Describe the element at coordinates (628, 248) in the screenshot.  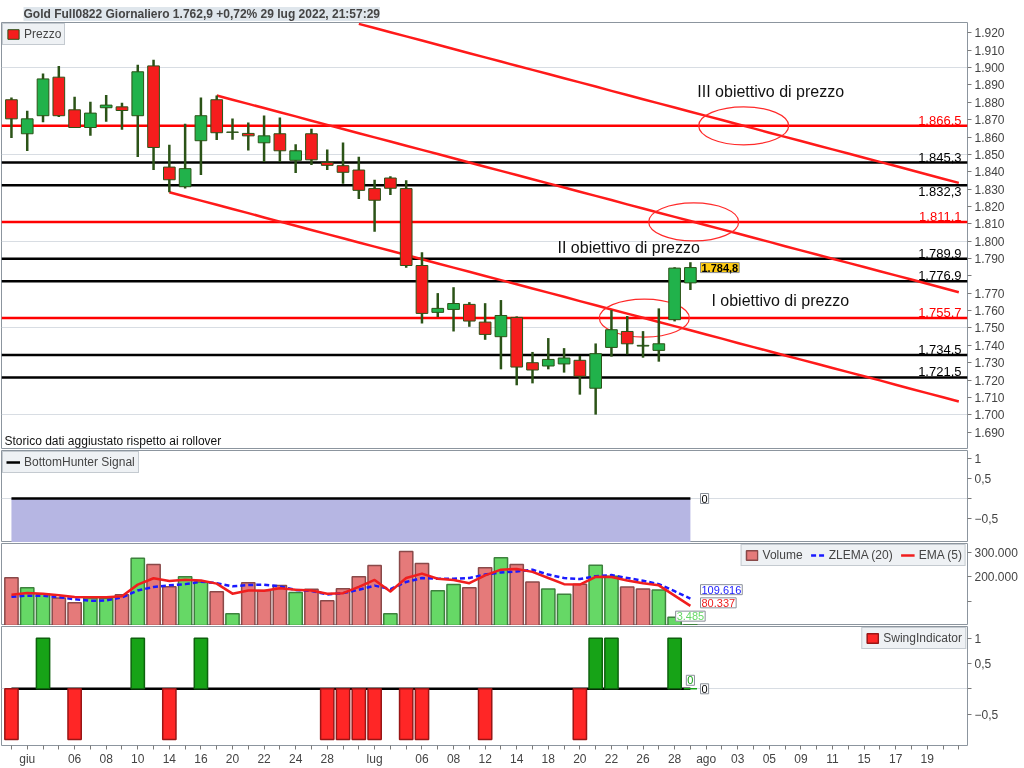
I see `annotation: II obiettivo di prezzo` at that location.